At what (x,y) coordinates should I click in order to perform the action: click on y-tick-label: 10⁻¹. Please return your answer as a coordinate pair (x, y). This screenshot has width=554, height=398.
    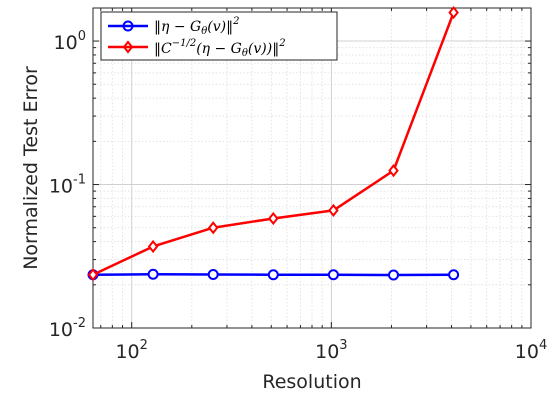
    Looking at the image, I should click on (67, 185).